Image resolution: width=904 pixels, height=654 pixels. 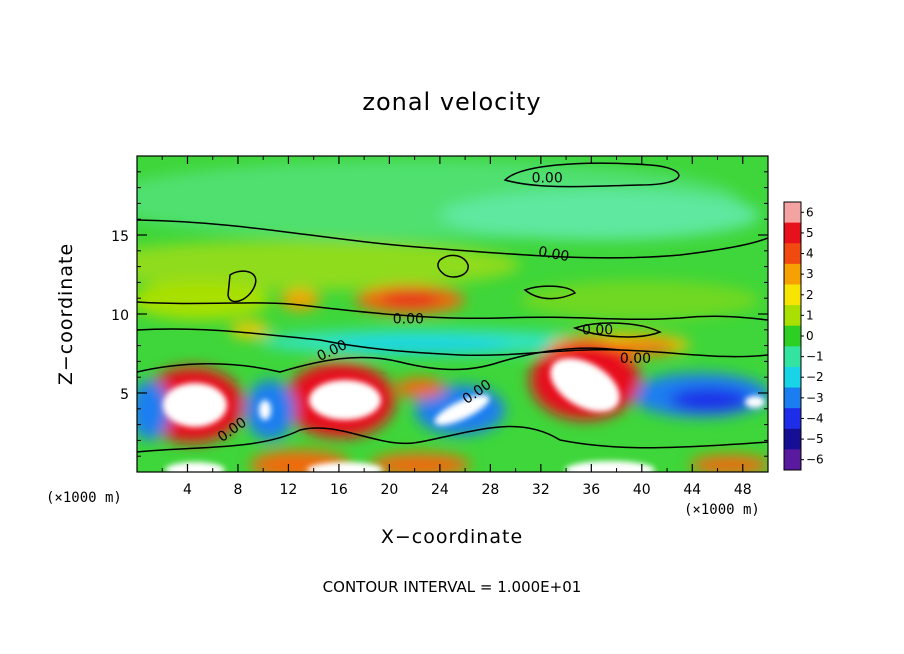 I want to click on y-tick-label: 5, so click(x=124, y=395).